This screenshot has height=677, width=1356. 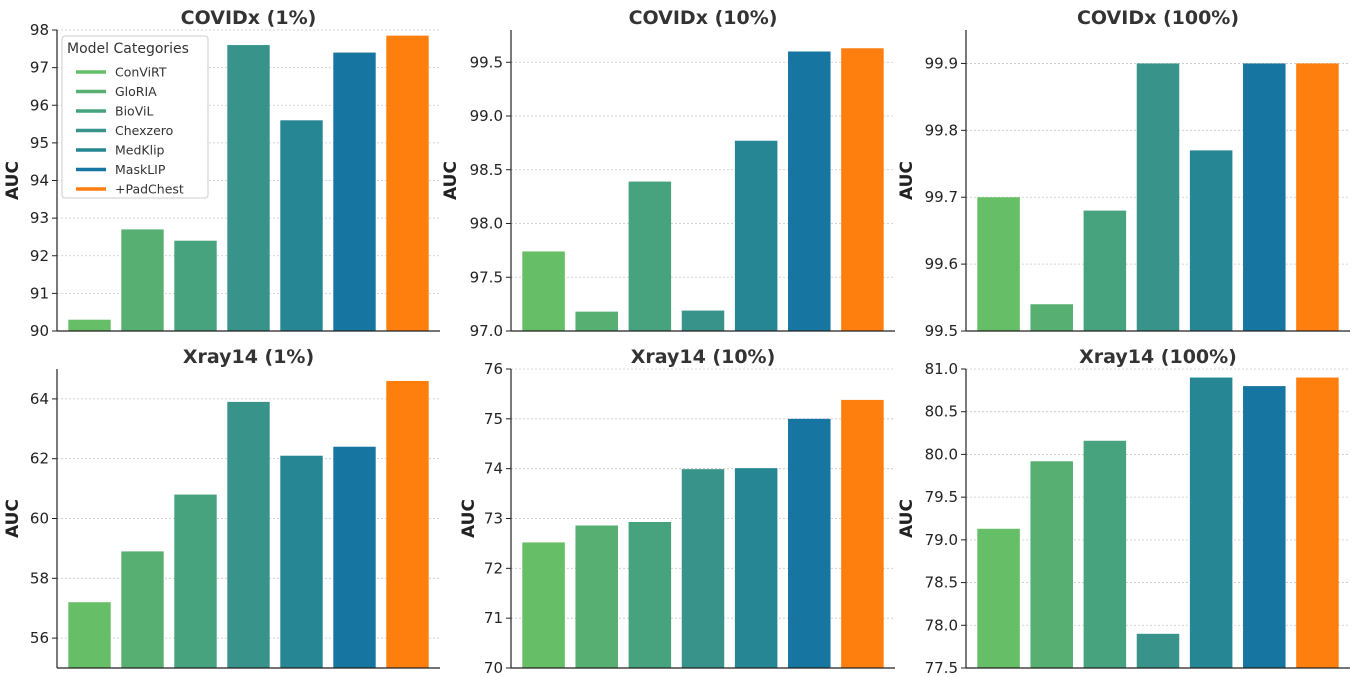 I want to click on chart-title: COVIDx (10%), so click(x=703, y=18).